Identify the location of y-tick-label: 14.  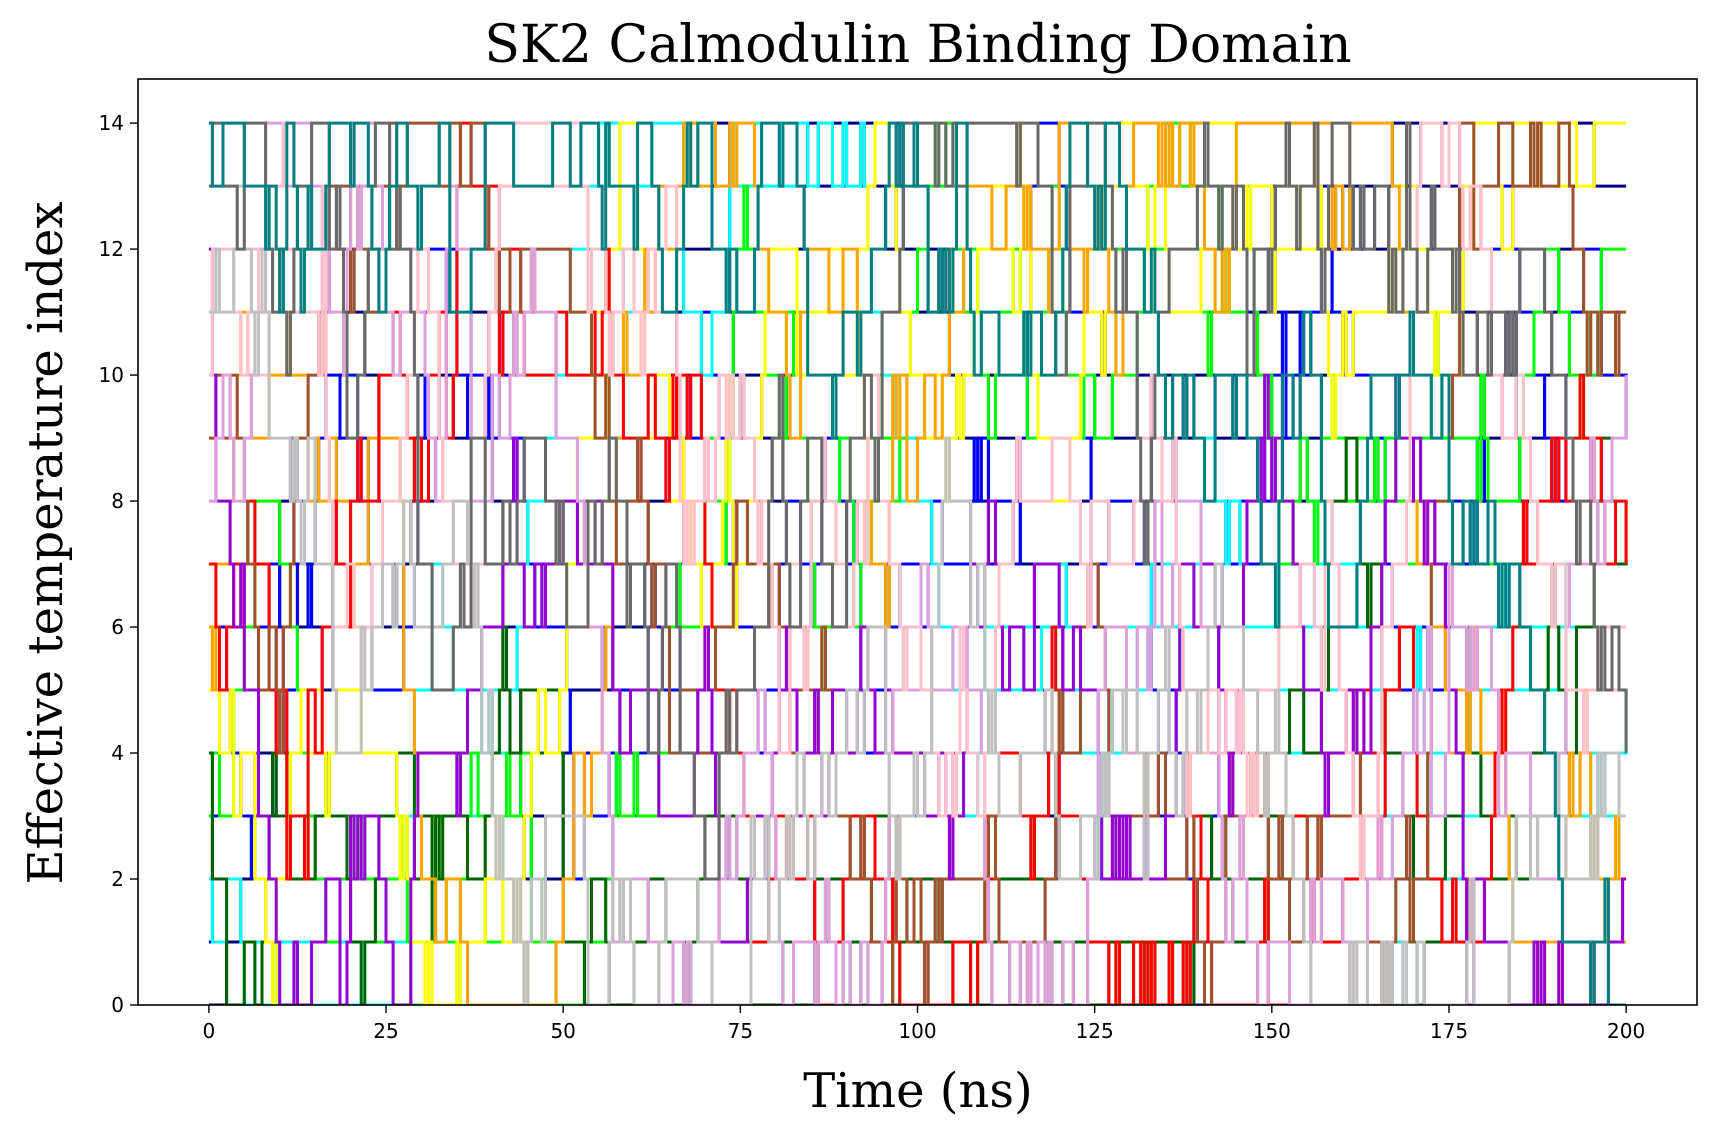
(111, 123).